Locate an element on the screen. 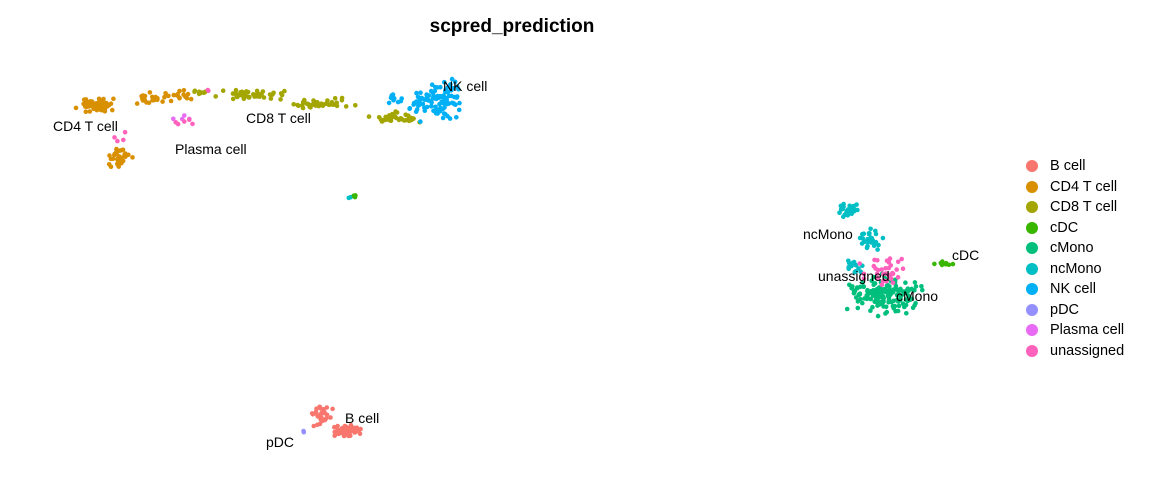 This screenshot has width=1152, height=480. legend-label: CD4 T cell is located at coordinates (1084, 186).